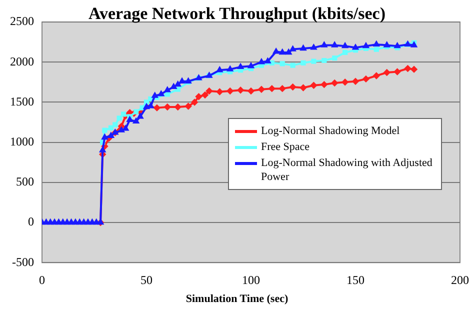  What do you see at coordinates (237, 13) in the screenshot?
I see `chart-title: Average Network Throughput (kbits/sec)` at bounding box center [237, 13].